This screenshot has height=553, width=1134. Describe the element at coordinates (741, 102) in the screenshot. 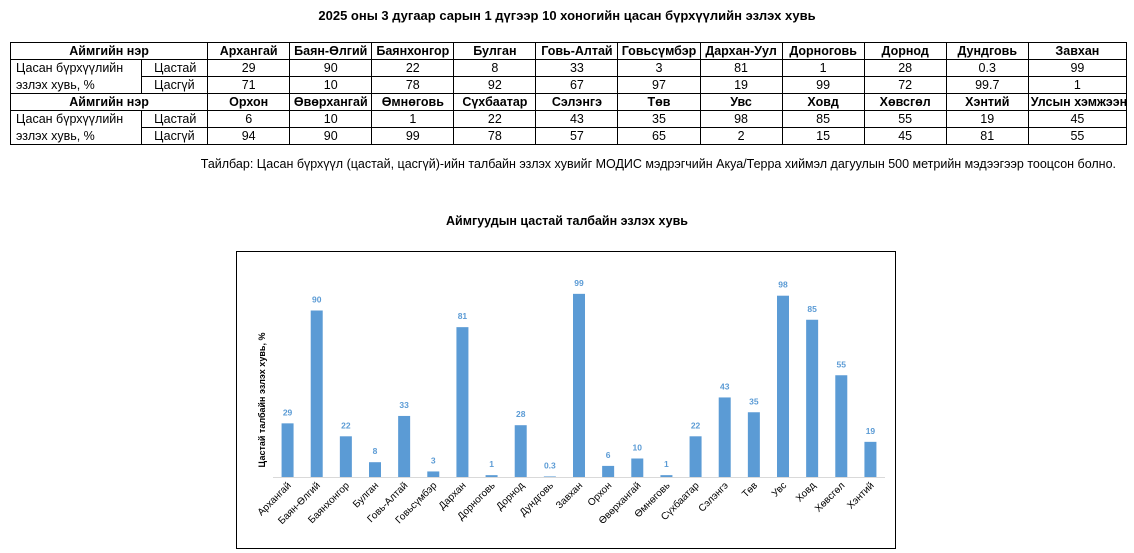

I see `table-cell: Увс` at that location.